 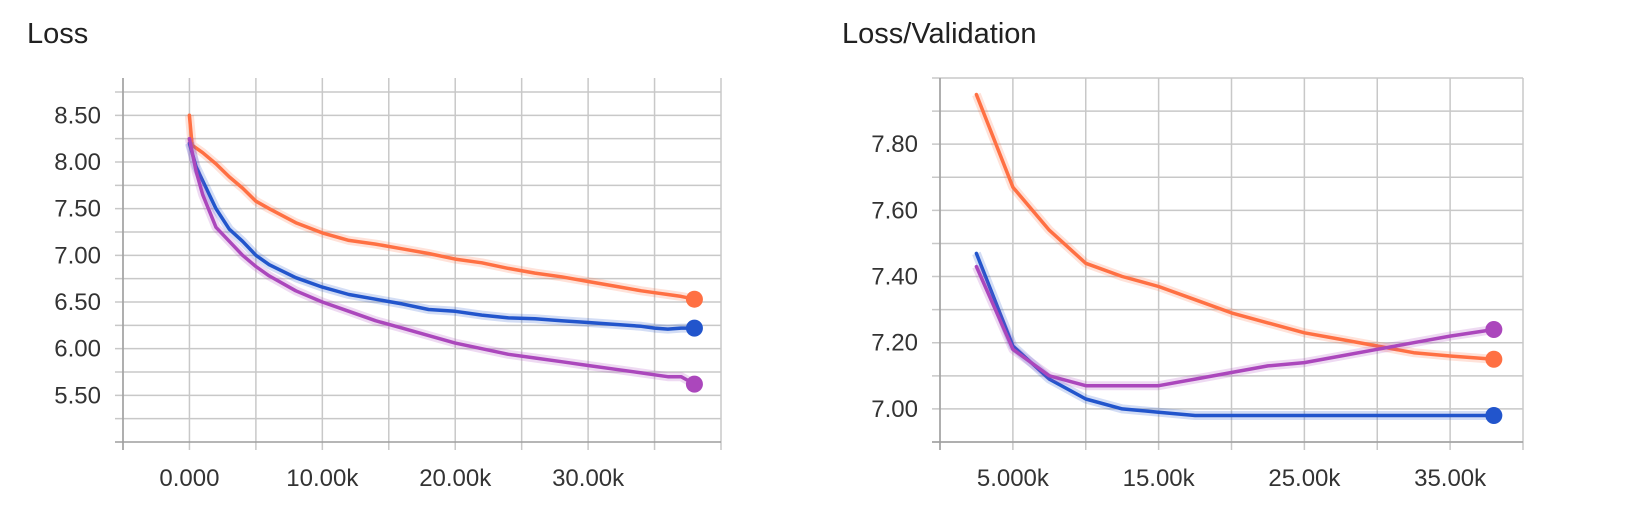 I want to click on x-tick-label: 10.00k, so click(x=322, y=478).